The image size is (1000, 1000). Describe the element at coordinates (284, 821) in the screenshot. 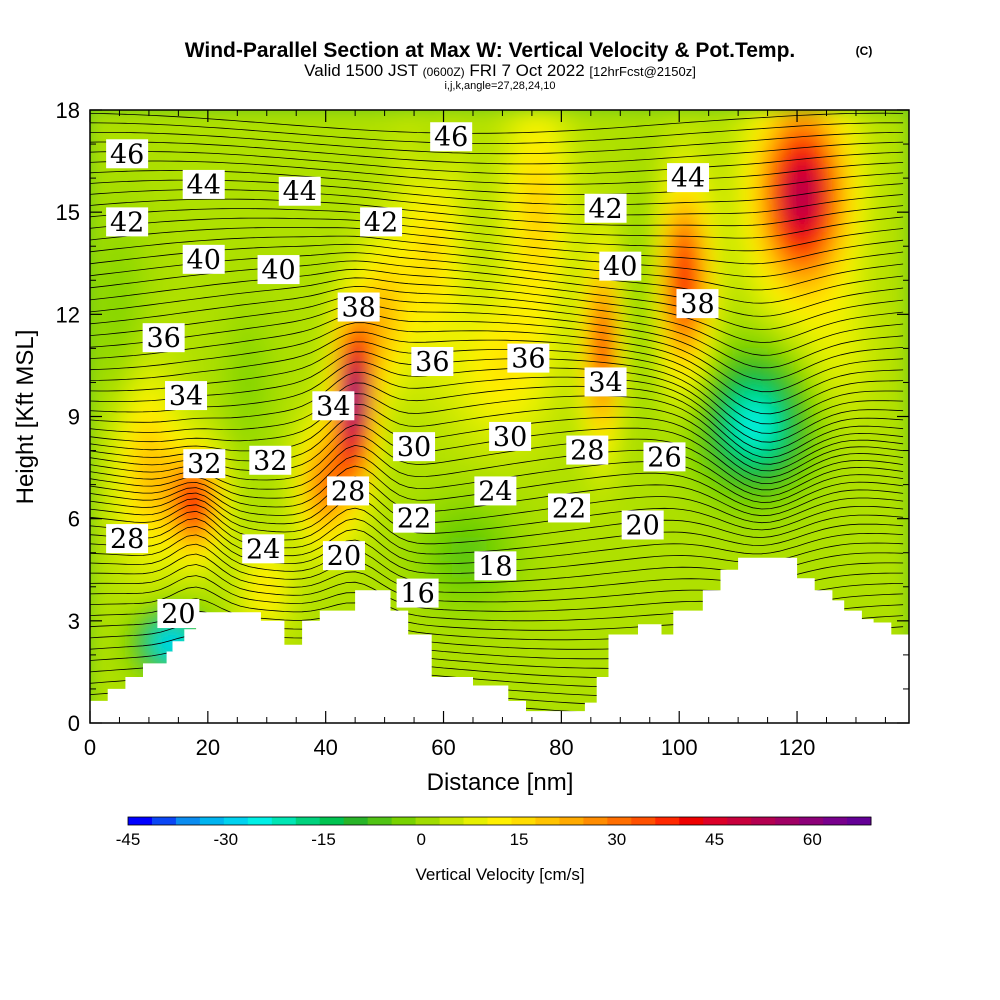

I see `colorbar-swatch` at that location.